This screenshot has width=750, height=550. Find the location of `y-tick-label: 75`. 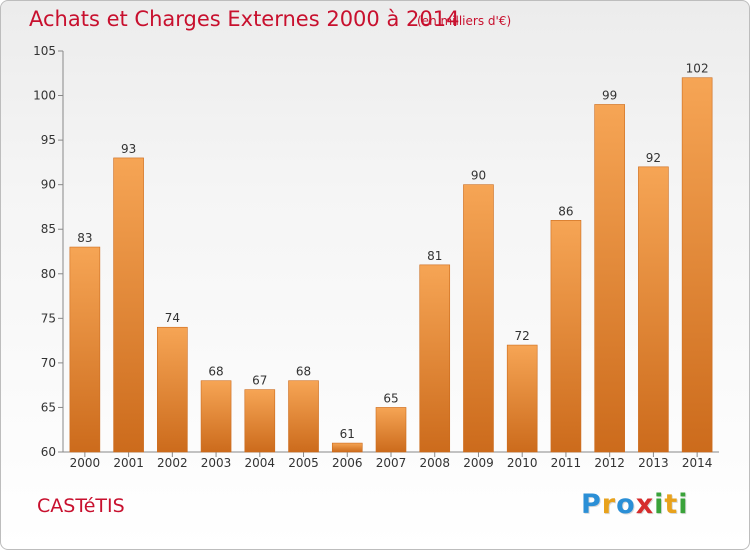

y-tick-label: 75 is located at coordinates (48, 318).